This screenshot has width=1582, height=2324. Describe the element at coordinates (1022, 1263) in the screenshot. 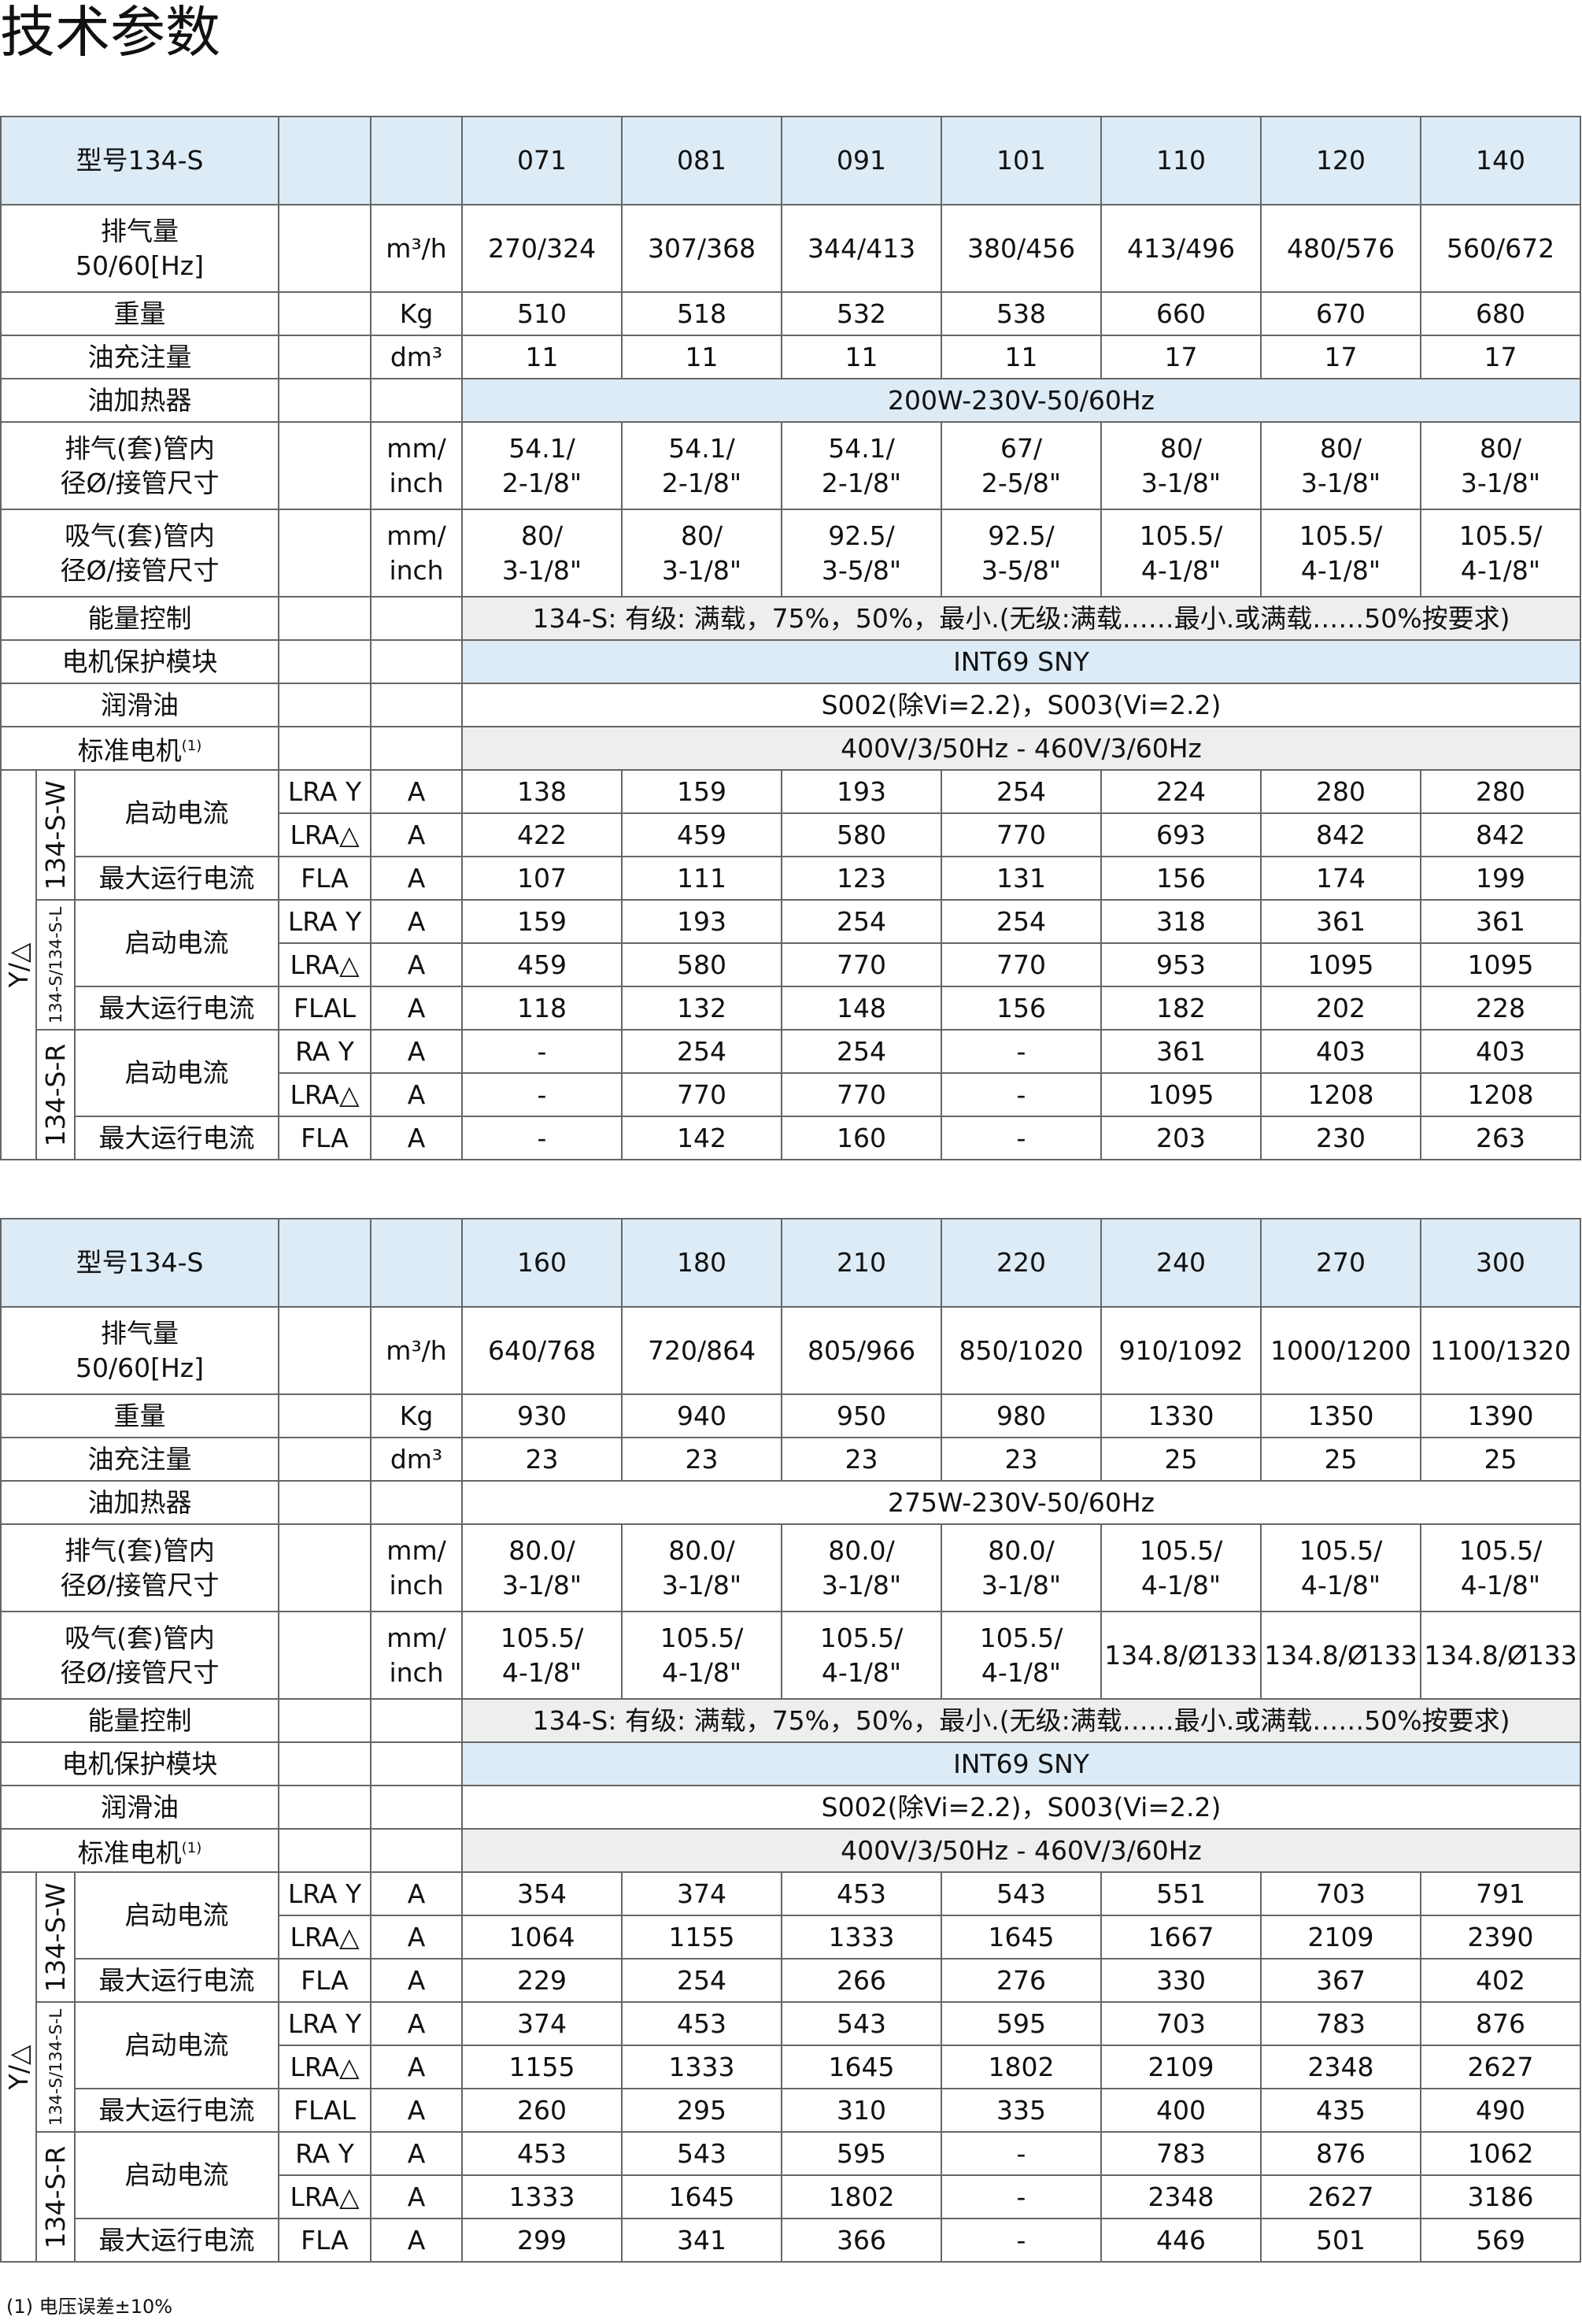

I see `model-number: 220` at that location.